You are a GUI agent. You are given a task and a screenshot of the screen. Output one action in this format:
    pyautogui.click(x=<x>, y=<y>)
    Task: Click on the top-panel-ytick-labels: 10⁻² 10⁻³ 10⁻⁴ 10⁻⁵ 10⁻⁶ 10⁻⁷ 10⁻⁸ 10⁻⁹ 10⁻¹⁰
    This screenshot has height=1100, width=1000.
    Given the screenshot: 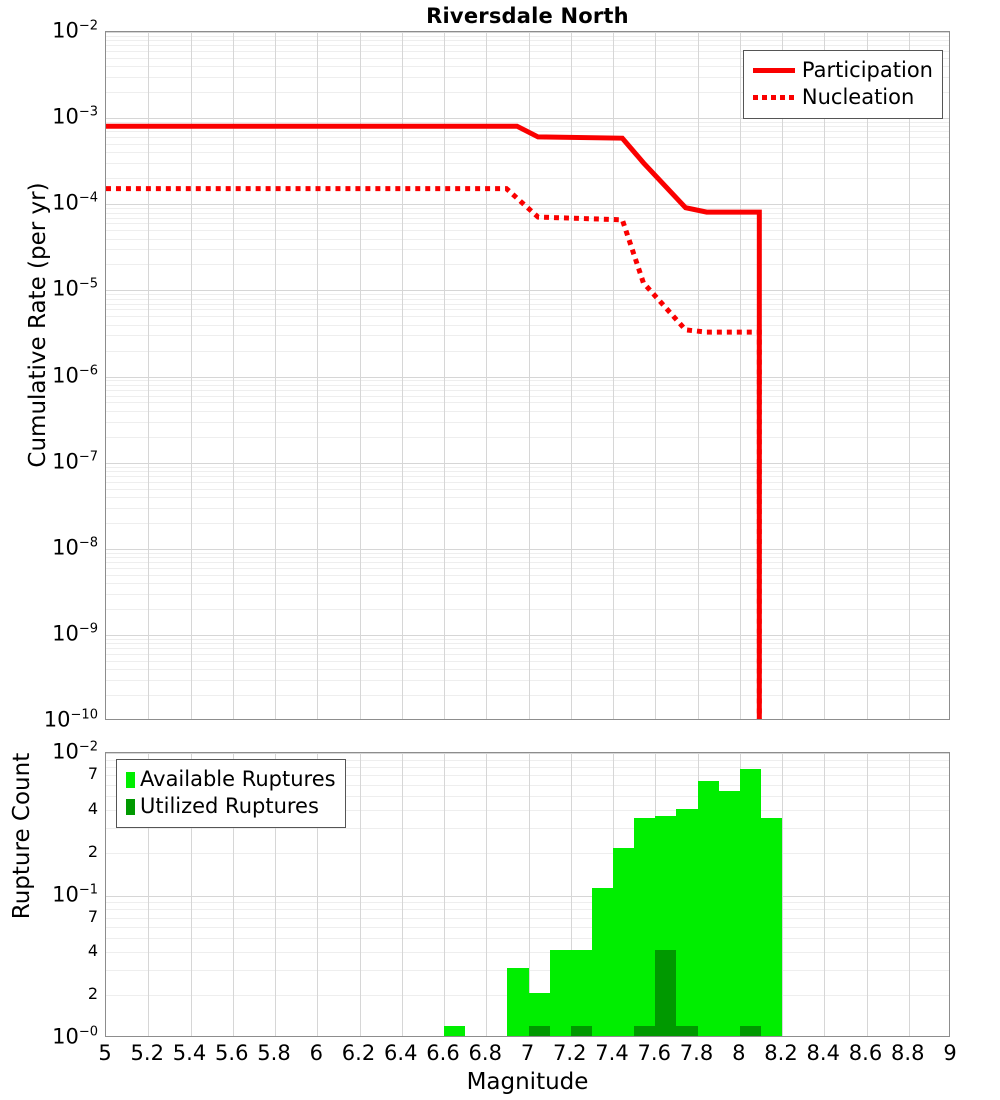 What is the action you would take?
    pyautogui.click(x=49, y=374)
    